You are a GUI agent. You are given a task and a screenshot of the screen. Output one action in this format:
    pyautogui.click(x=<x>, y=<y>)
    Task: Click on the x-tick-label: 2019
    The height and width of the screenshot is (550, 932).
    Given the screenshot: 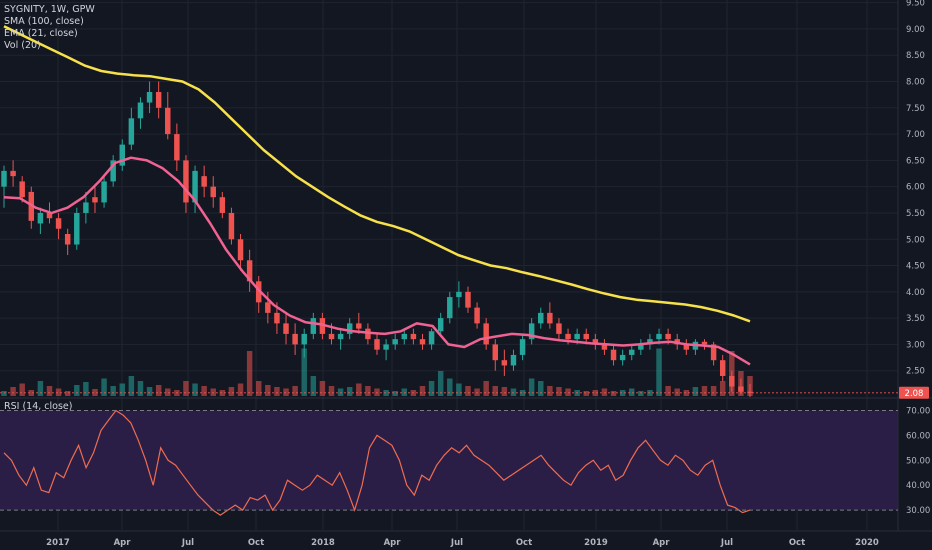 What is the action you would take?
    pyautogui.click(x=596, y=543)
    